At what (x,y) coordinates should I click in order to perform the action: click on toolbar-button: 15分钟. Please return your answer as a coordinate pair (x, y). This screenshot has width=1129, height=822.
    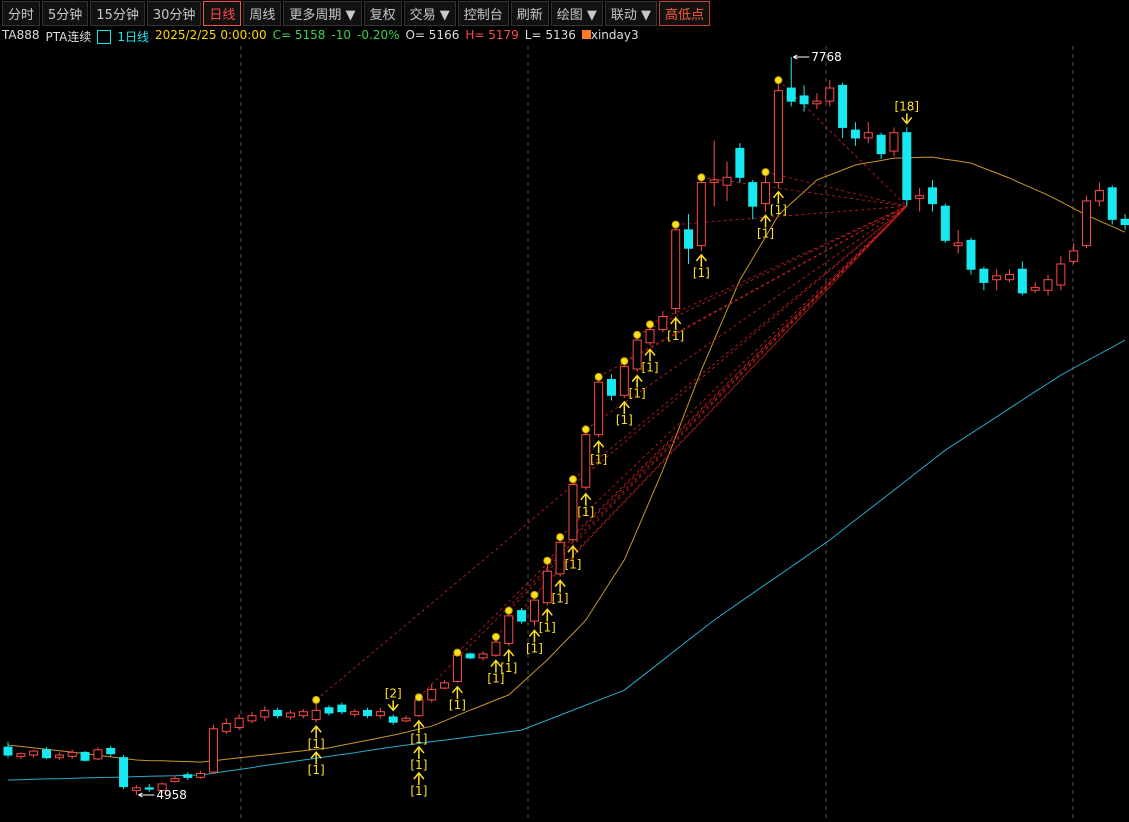
    Looking at the image, I should click on (117, 13).